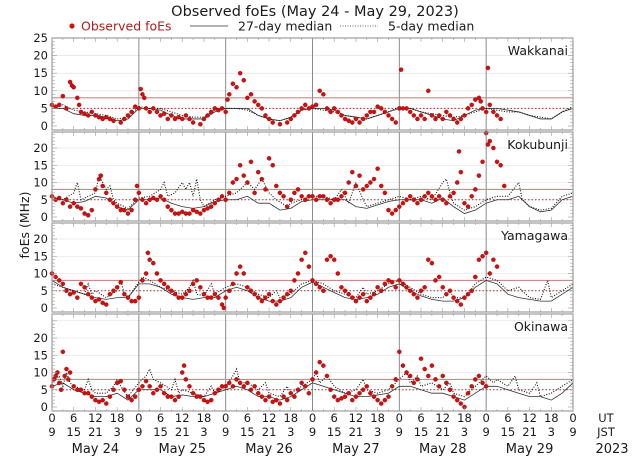 The height and width of the screenshot is (457, 640). I want to click on y-tick-label: 5, so click(44, 108).